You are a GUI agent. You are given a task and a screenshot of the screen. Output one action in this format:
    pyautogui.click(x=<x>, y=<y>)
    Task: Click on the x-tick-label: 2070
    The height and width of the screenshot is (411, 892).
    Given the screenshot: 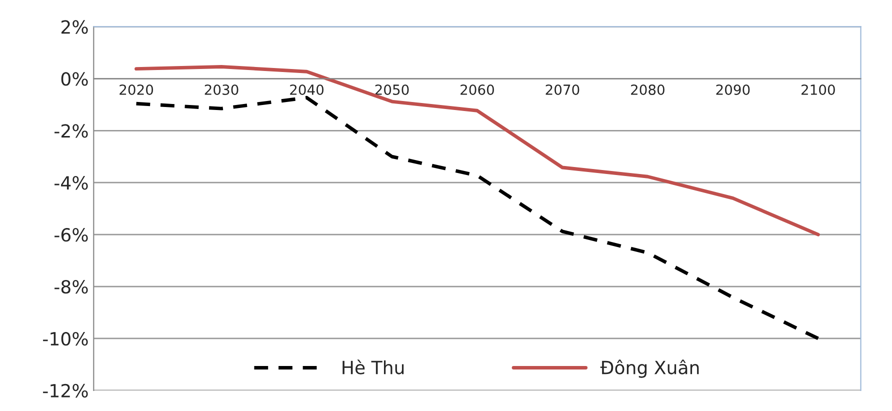 What is the action you would take?
    pyautogui.click(x=563, y=89)
    